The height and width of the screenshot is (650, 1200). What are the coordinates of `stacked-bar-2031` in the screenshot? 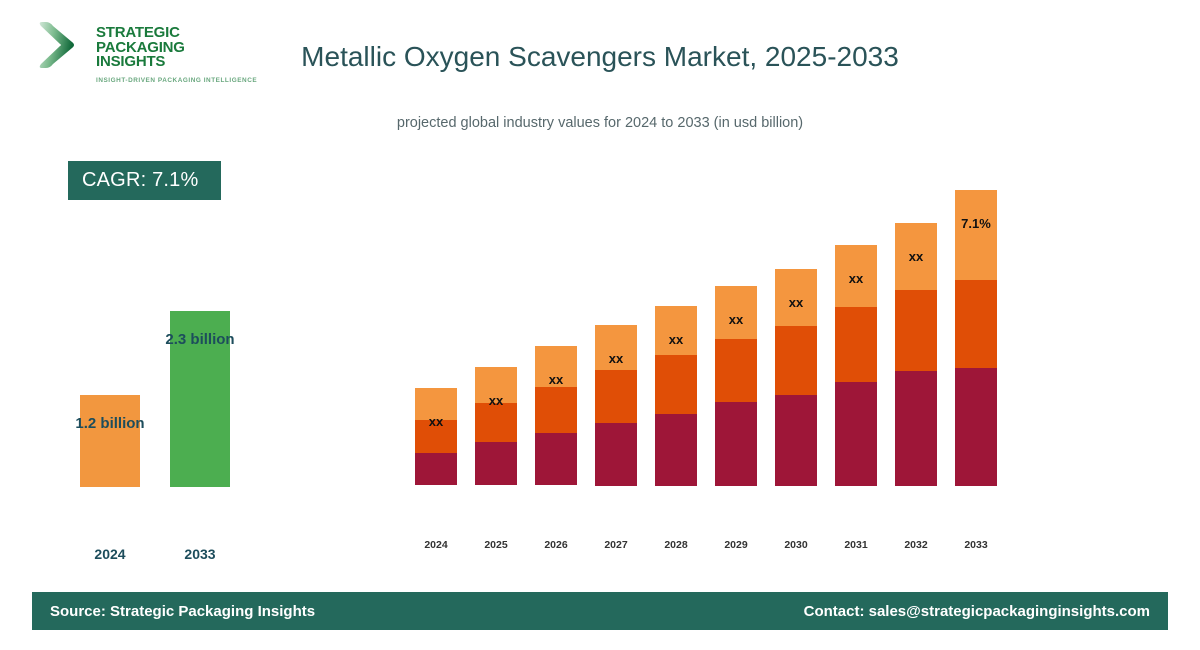 It's located at (856, 365).